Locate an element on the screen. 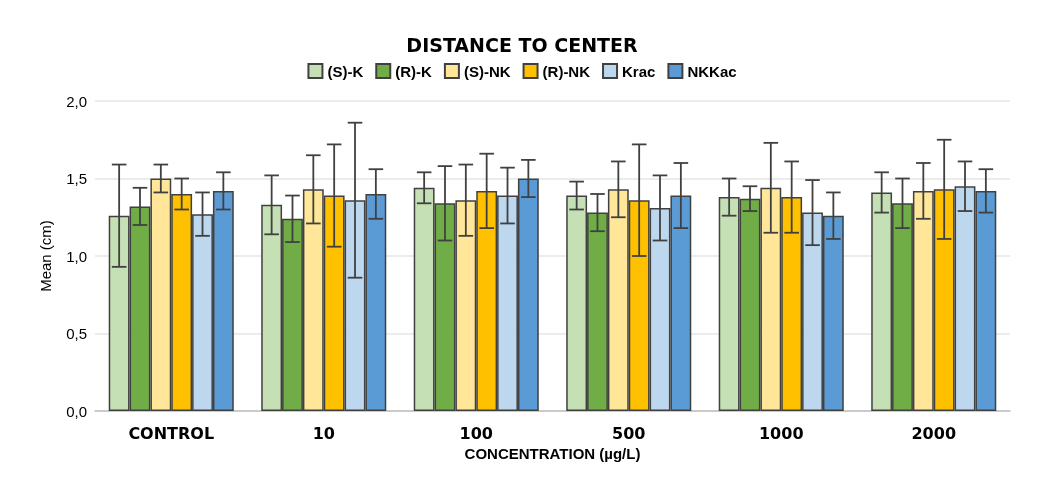  x-tick-label: 500 is located at coordinates (629, 433).